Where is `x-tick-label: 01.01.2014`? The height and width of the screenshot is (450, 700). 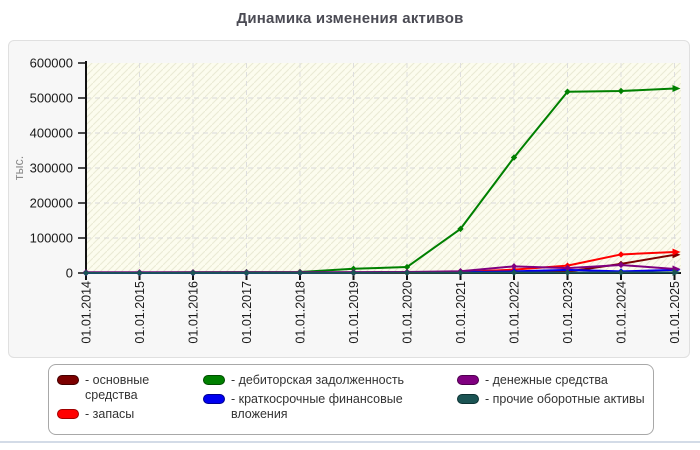
x-tick-label: 01.01.2014 is located at coordinates (87, 312).